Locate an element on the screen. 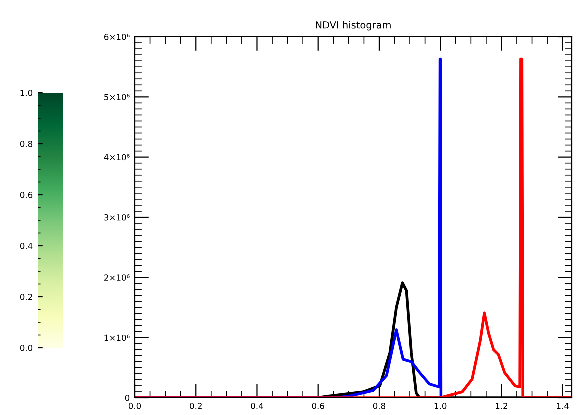 The width and height of the screenshot is (582, 415). x-tick-label: 1.4 is located at coordinates (563, 406).